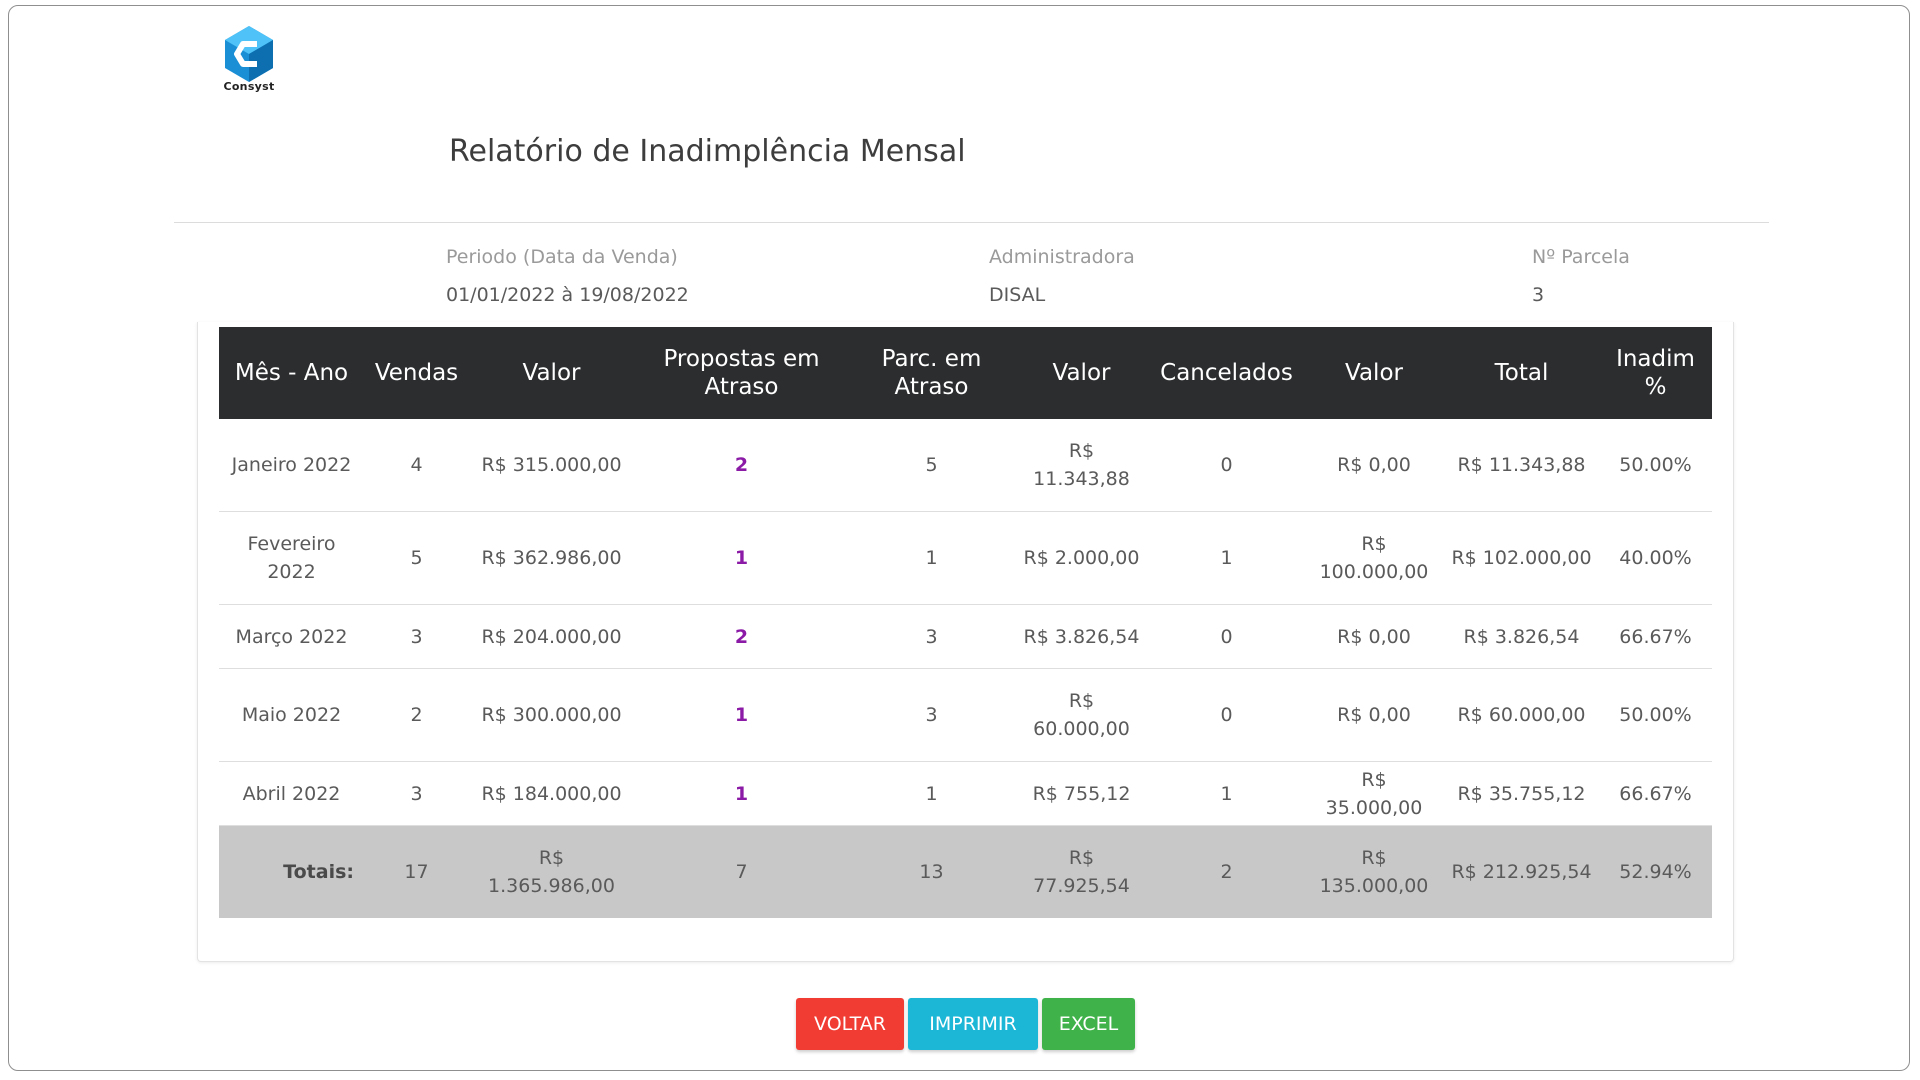  Describe the element at coordinates (416, 558) in the screenshot. I see `cell-vendas: 5` at that location.